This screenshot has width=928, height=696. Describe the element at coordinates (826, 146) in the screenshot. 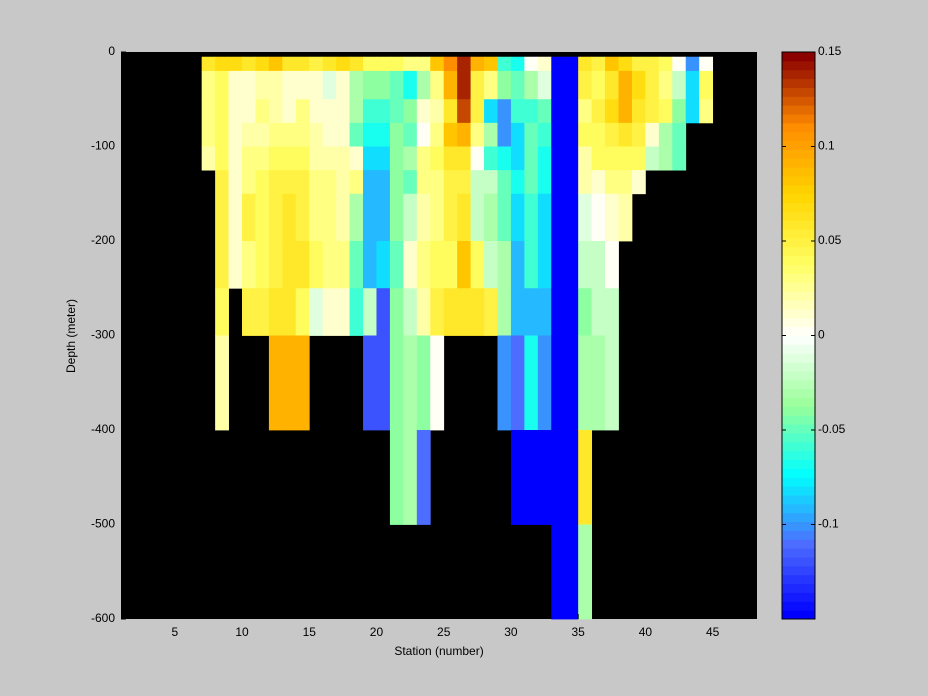

I see `colorbar-tick-label: 0.1` at that location.